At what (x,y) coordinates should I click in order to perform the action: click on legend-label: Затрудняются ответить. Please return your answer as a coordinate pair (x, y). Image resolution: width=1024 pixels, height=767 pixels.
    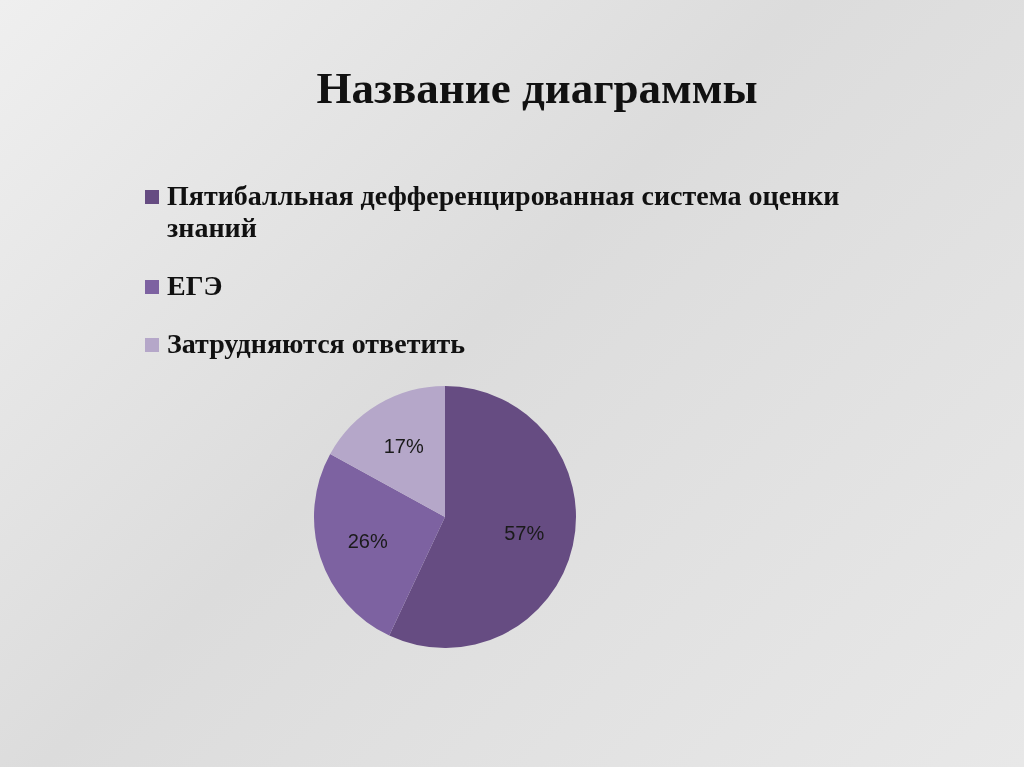
    Looking at the image, I should click on (316, 344).